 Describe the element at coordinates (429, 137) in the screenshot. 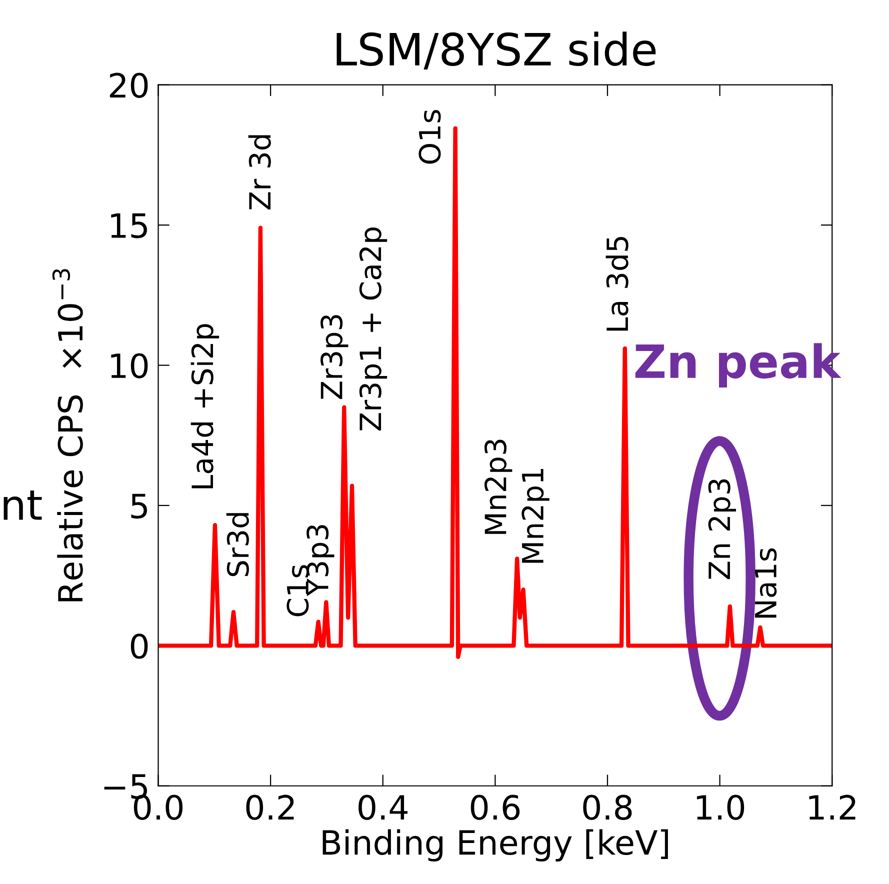

I see `annotation: O1s` at that location.